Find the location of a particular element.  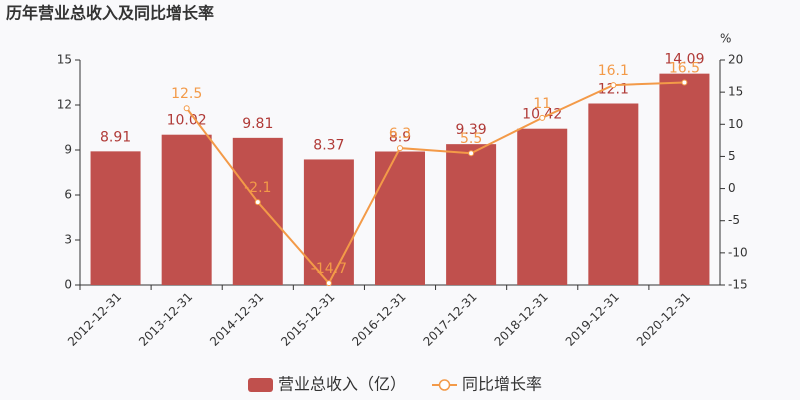

y-tick-label: 6 is located at coordinates (68, 195).